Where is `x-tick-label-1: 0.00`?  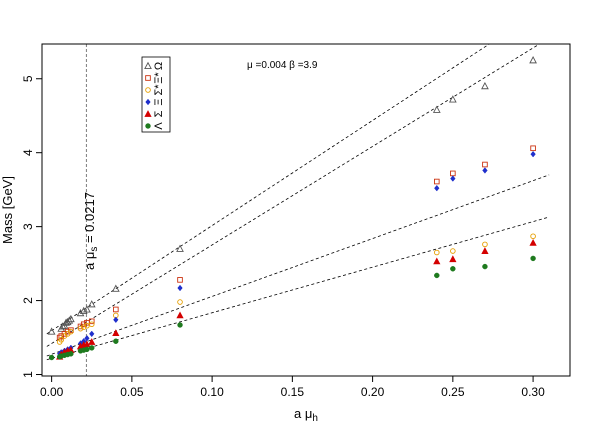 x-tick-label-1: 0.00 is located at coordinates (52, 392).